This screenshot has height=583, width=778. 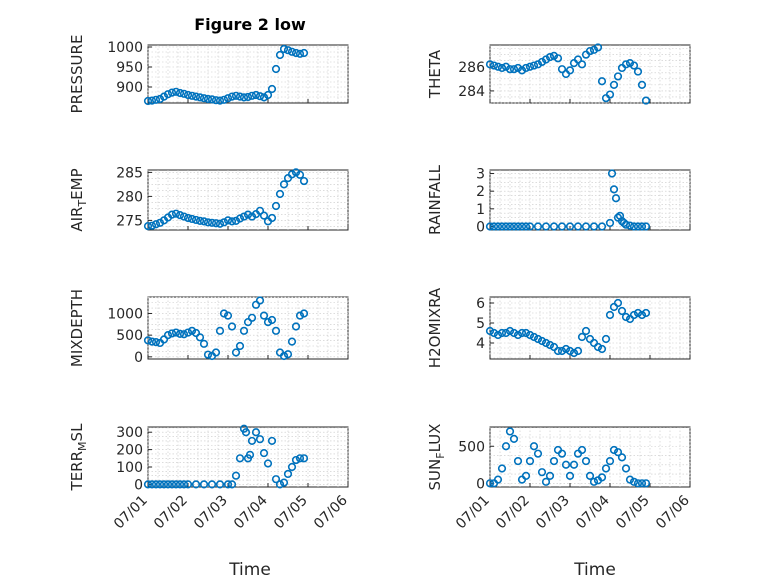 What do you see at coordinates (435, 475) in the screenshot?
I see `y-axis-label-main: SUN` at bounding box center [435, 475].